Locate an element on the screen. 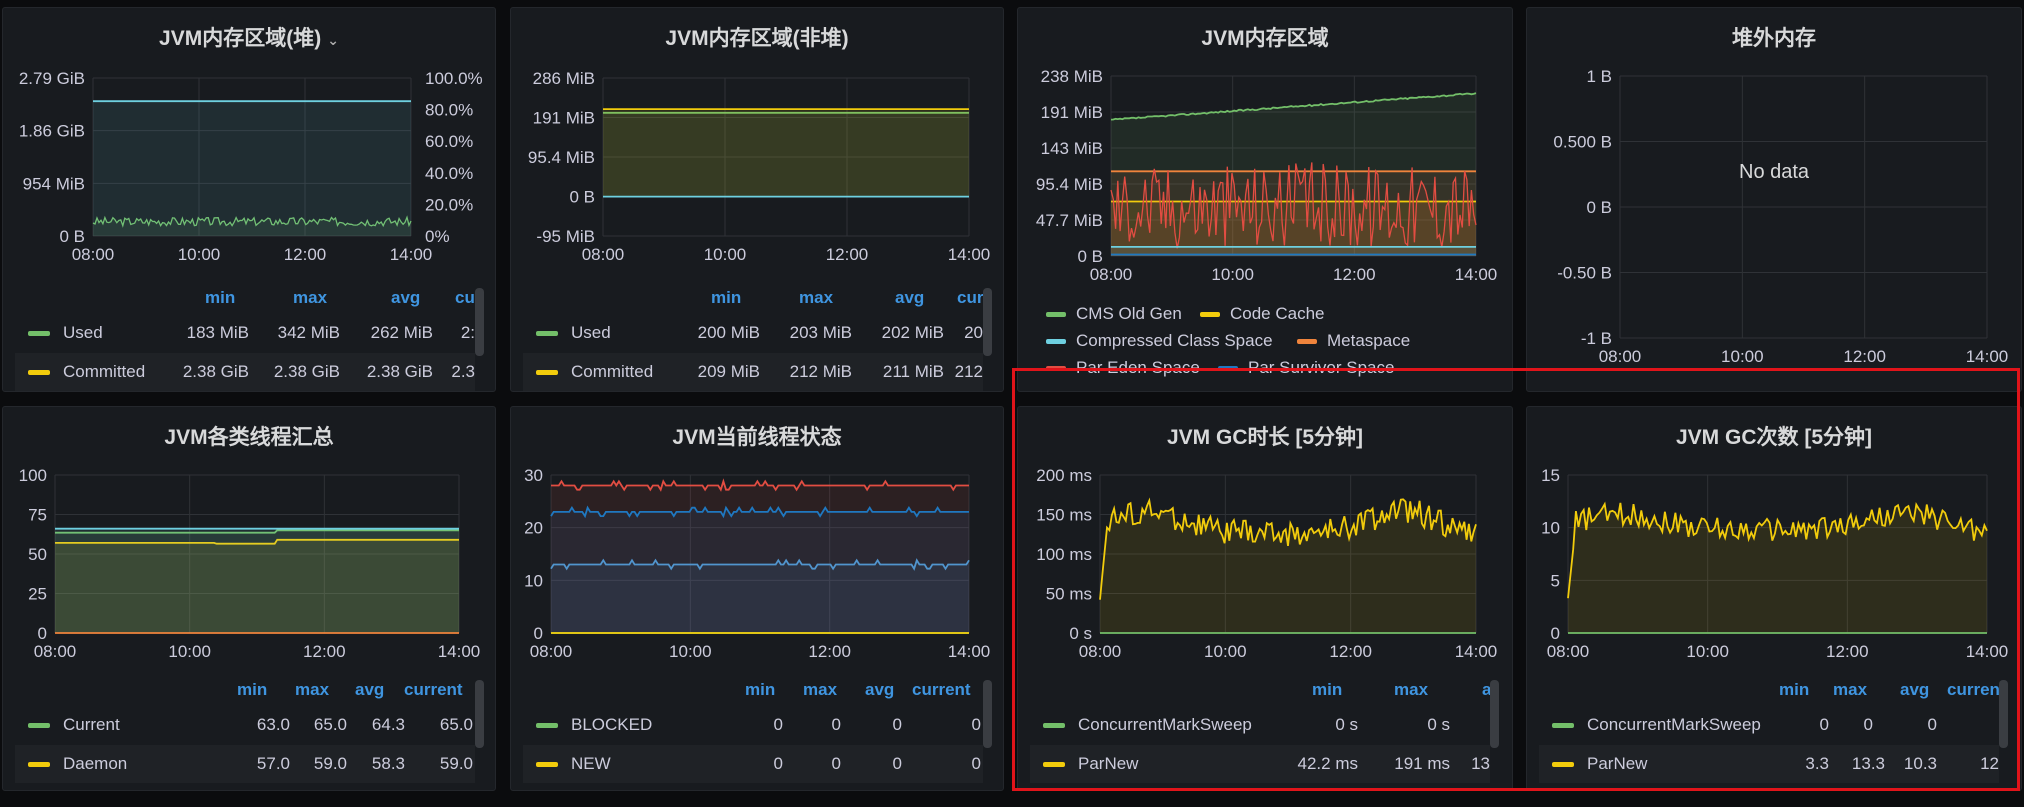 The width and height of the screenshot is (2024, 807). plot-area is located at coordinates (252, 157).